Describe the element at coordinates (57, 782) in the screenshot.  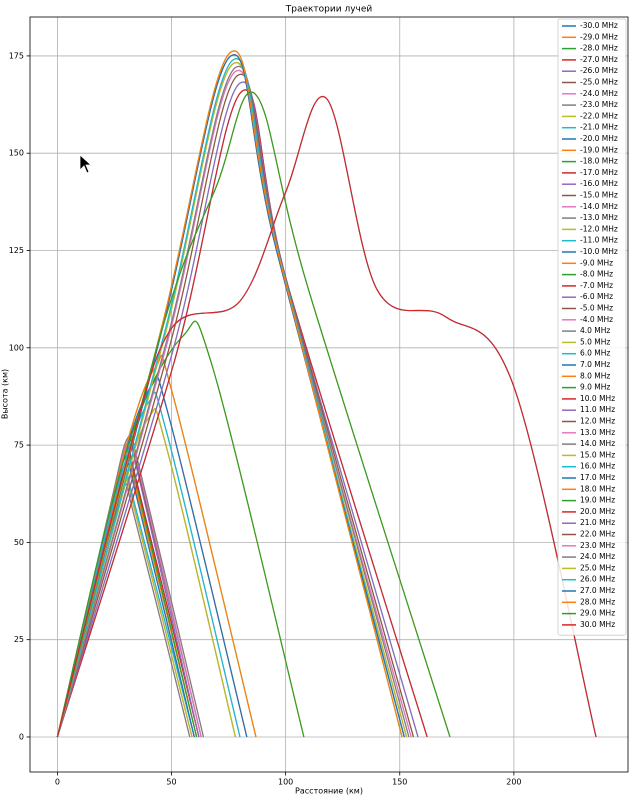
I see `x-tick-label: 0` at that location.